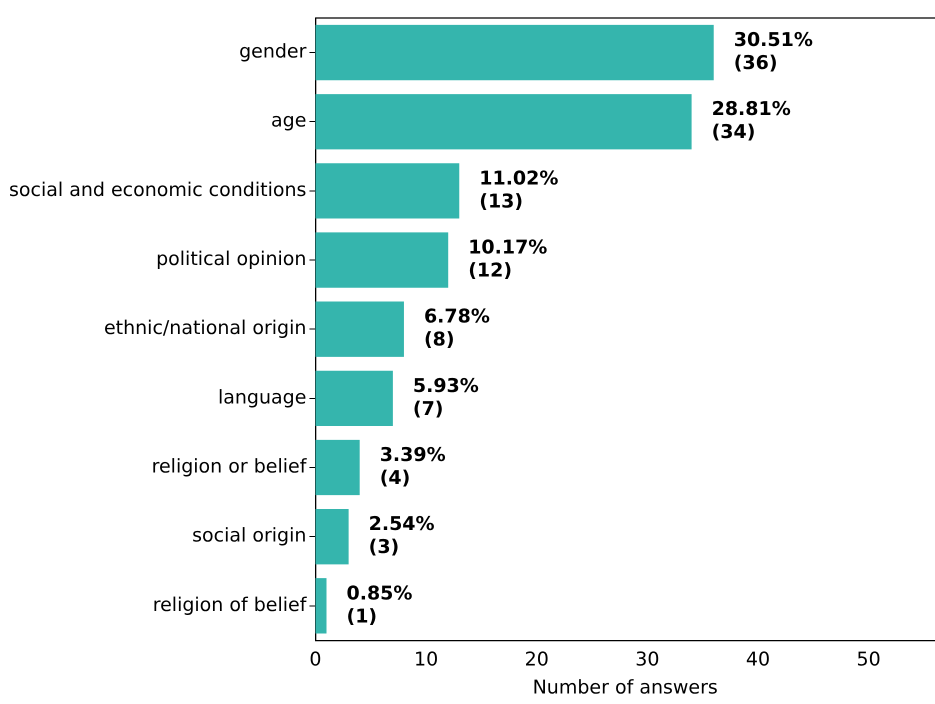  What do you see at coordinates (288, 121) in the screenshot?
I see `y-tick-label: age` at bounding box center [288, 121].